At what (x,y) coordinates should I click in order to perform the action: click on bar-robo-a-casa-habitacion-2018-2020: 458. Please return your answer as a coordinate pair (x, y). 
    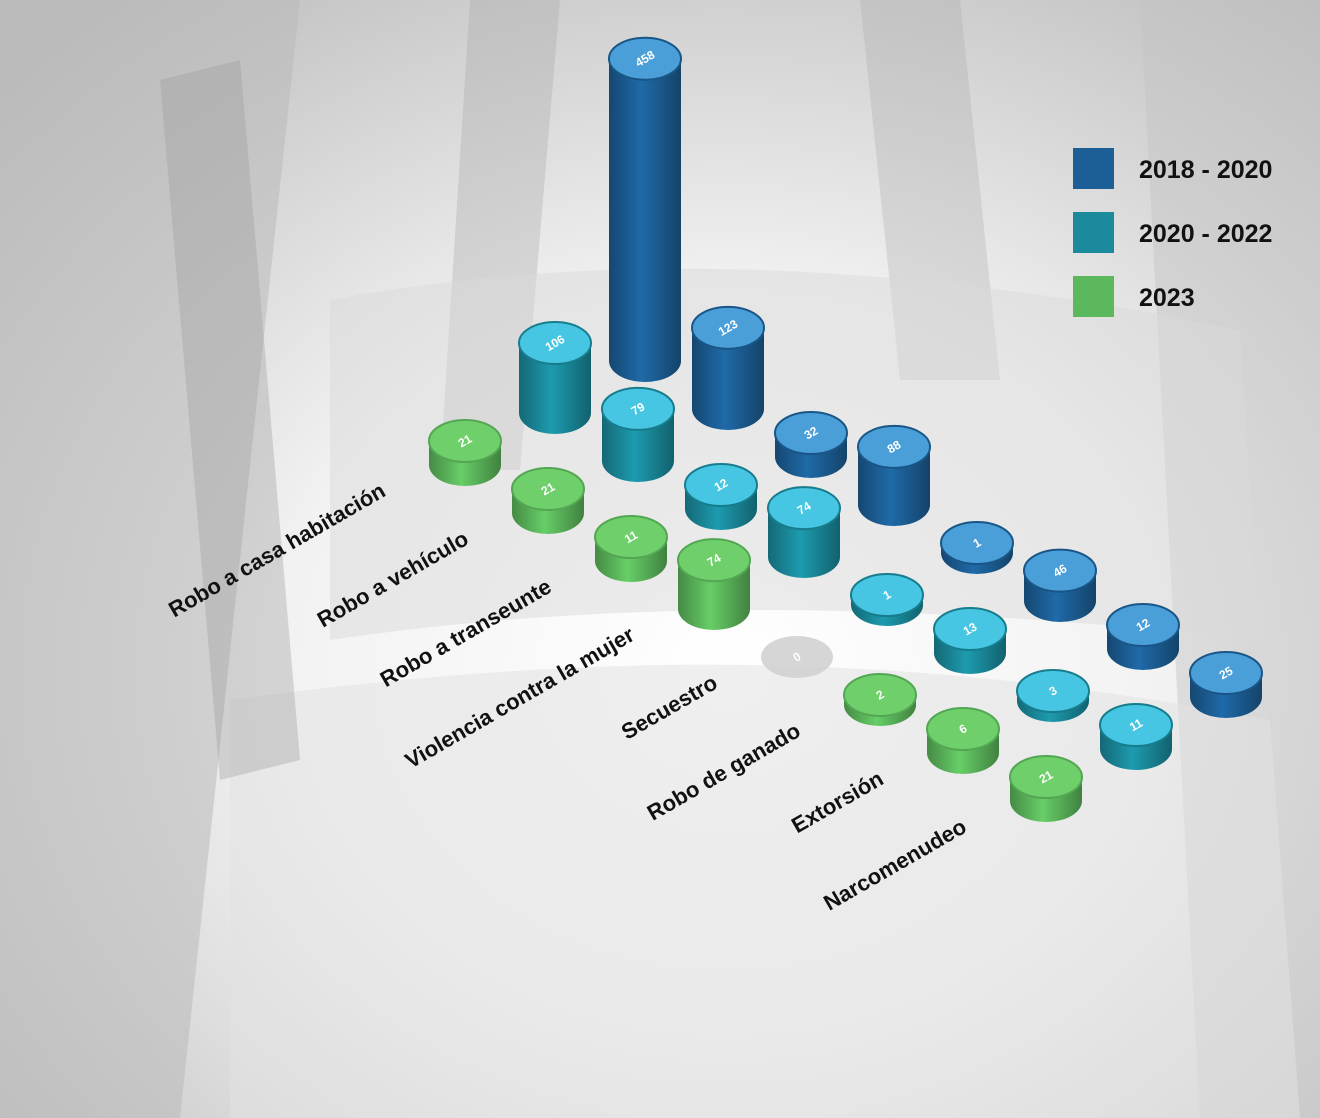
    Looking at the image, I should click on (645, 209).